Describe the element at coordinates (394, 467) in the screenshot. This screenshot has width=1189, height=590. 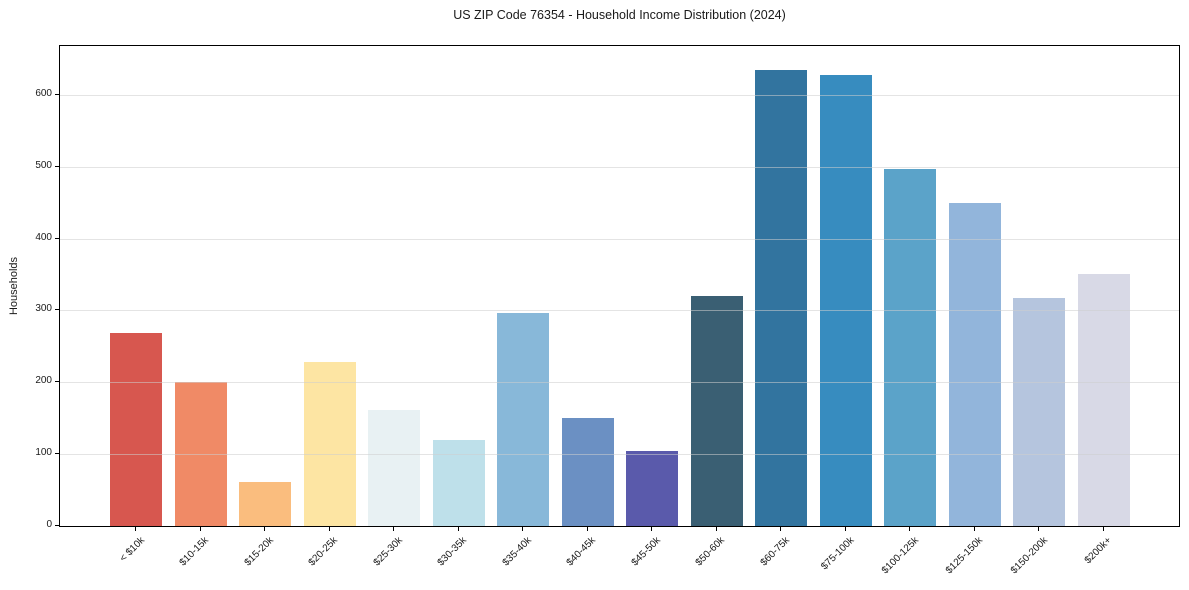
I see `bar-25-30k` at that location.